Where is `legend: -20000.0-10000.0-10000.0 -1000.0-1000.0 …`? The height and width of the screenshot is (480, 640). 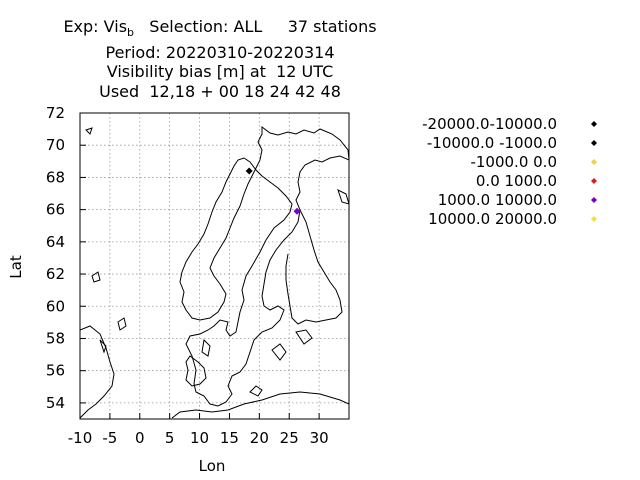
legend: -20000.0-10000.0-10000.0 -1000.0-1000.0 … is located at coordinates (509, 171).